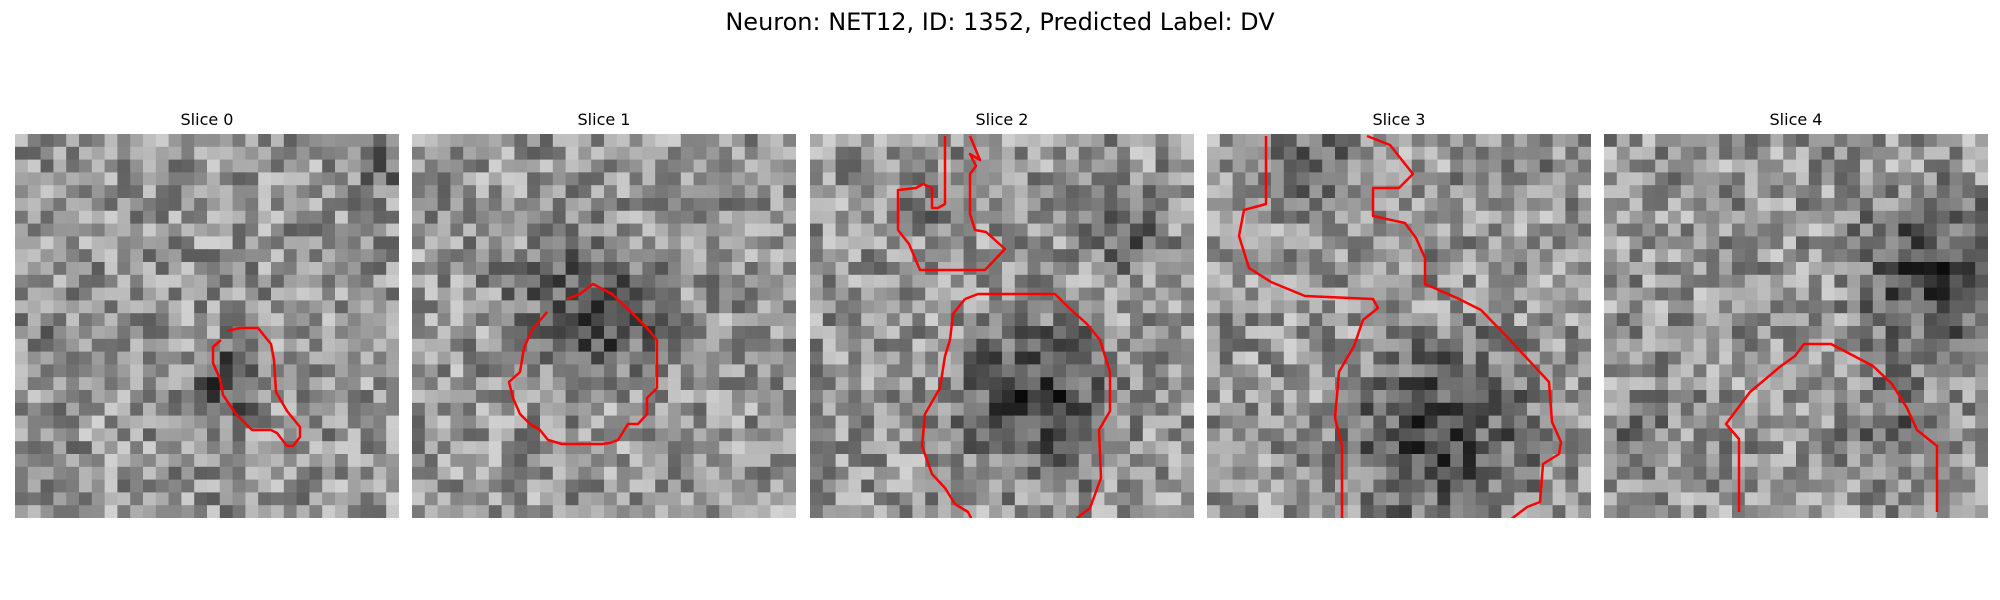 The width and height of the screenshot is (2000, 600). What do you see at coordinates (207, 119) in the screenshot?
I see `slice-title: Slice 0` at bounding box center [207, 119].